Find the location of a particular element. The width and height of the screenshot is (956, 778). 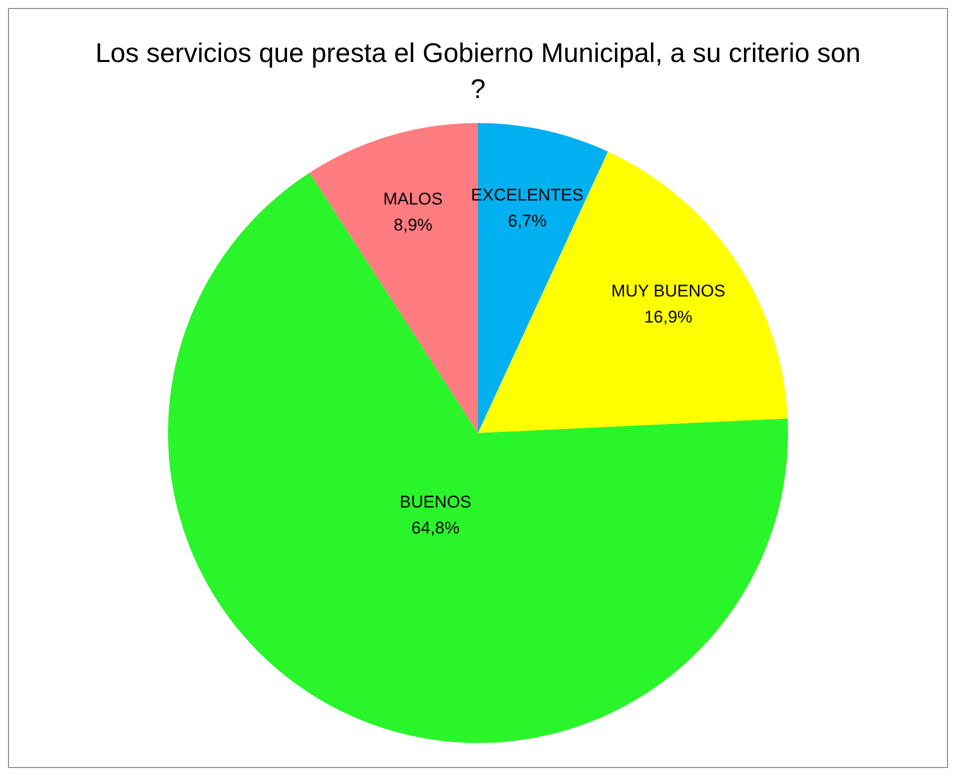

slice-label: MUY BUENOS is located at coordinates (668, 291).